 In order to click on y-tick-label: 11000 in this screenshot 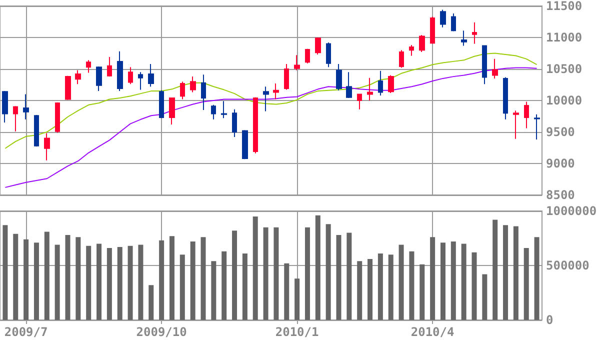, I will do `click(564, 37)`.